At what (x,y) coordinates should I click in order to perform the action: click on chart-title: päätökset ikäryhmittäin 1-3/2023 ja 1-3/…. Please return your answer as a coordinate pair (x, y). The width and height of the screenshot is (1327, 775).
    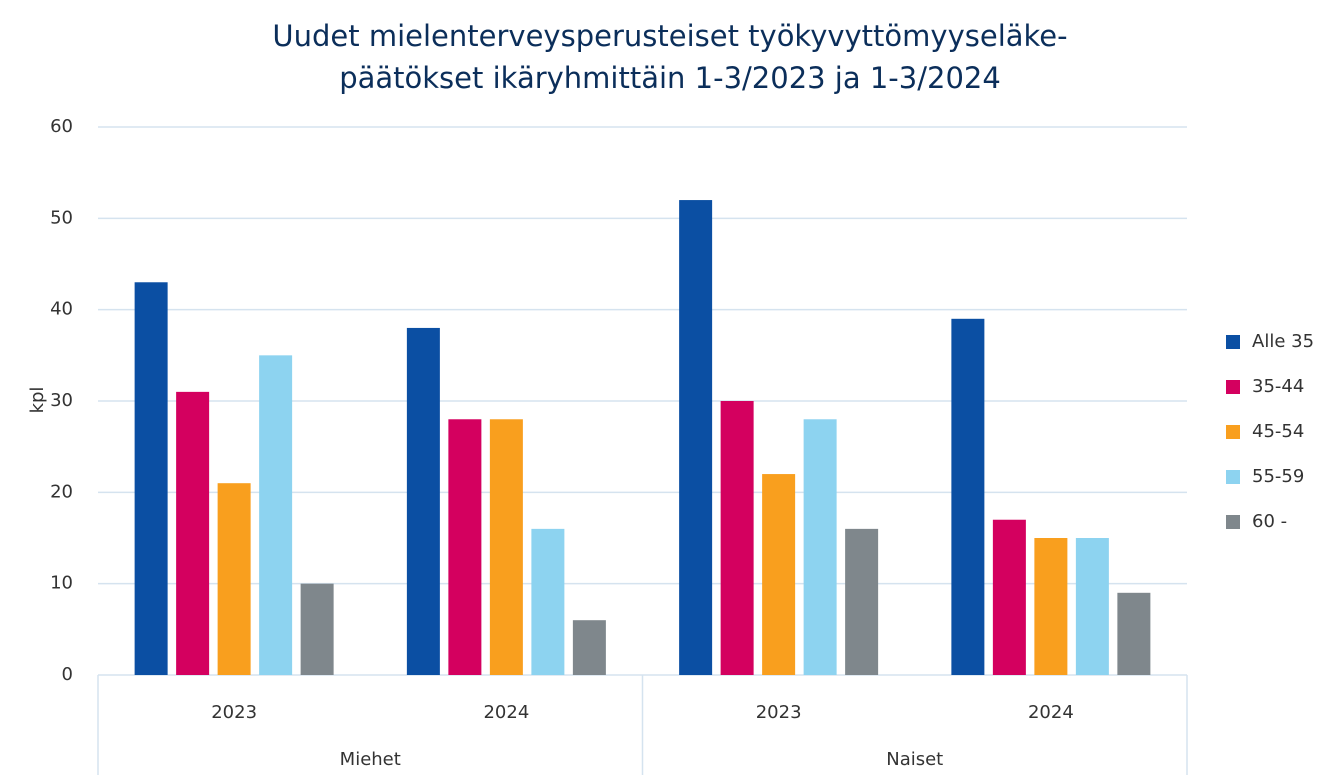
    Looking at the image, I should click on (670, 78).